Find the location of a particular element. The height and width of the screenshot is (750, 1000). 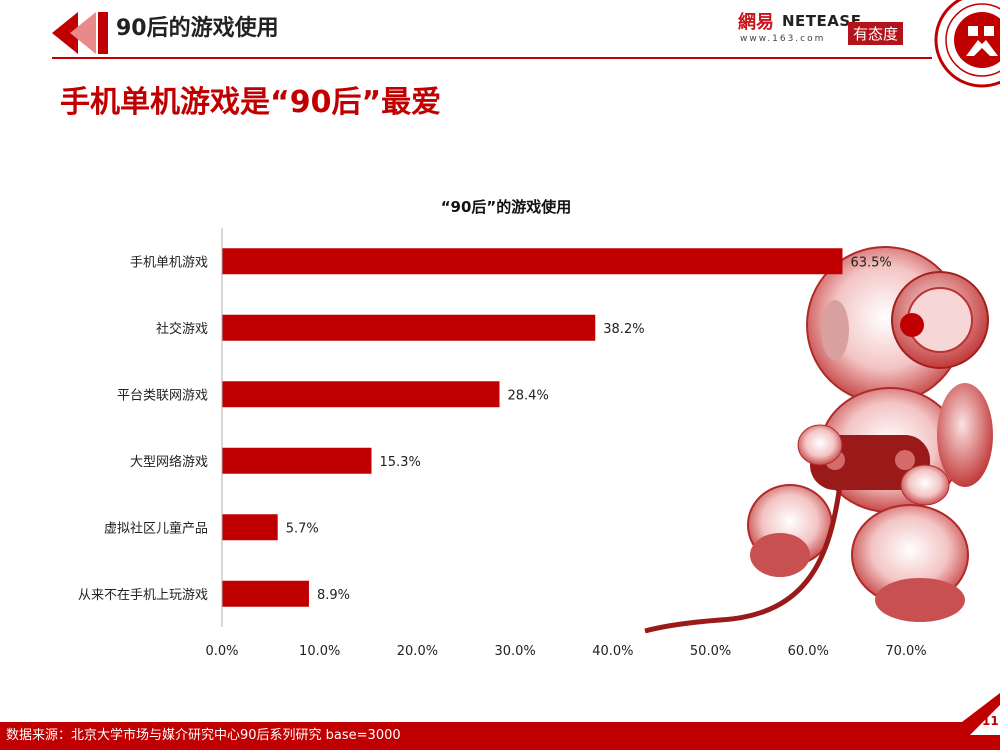

youtaidu-logo: 有态度 is located at coordinates (876, 33).